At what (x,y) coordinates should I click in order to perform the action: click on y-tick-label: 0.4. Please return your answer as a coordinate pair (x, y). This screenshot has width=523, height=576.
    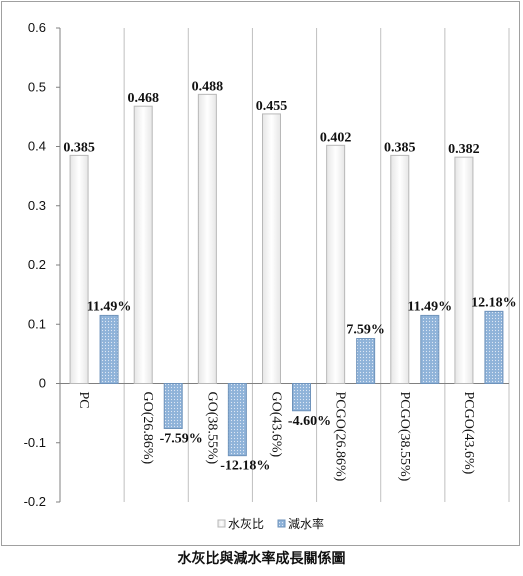
    Looking at the image, I should click on (37, 146).